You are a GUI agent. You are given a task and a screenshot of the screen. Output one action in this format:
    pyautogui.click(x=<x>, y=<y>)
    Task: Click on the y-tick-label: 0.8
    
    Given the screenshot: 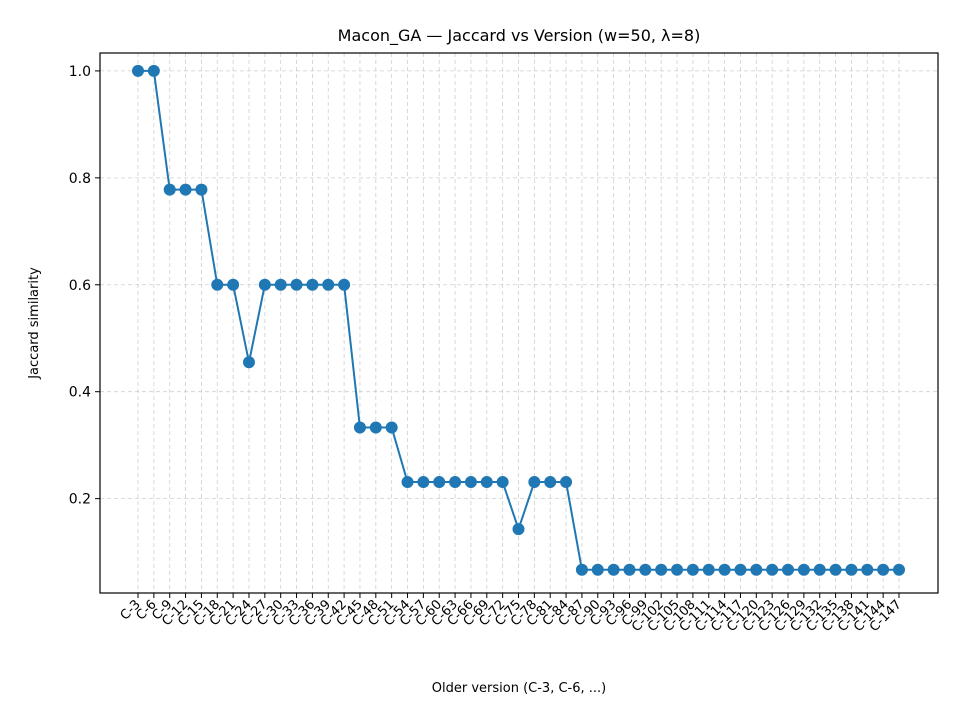 What is the action you would take?
    pyautogui.click(x=80, y=179)
    